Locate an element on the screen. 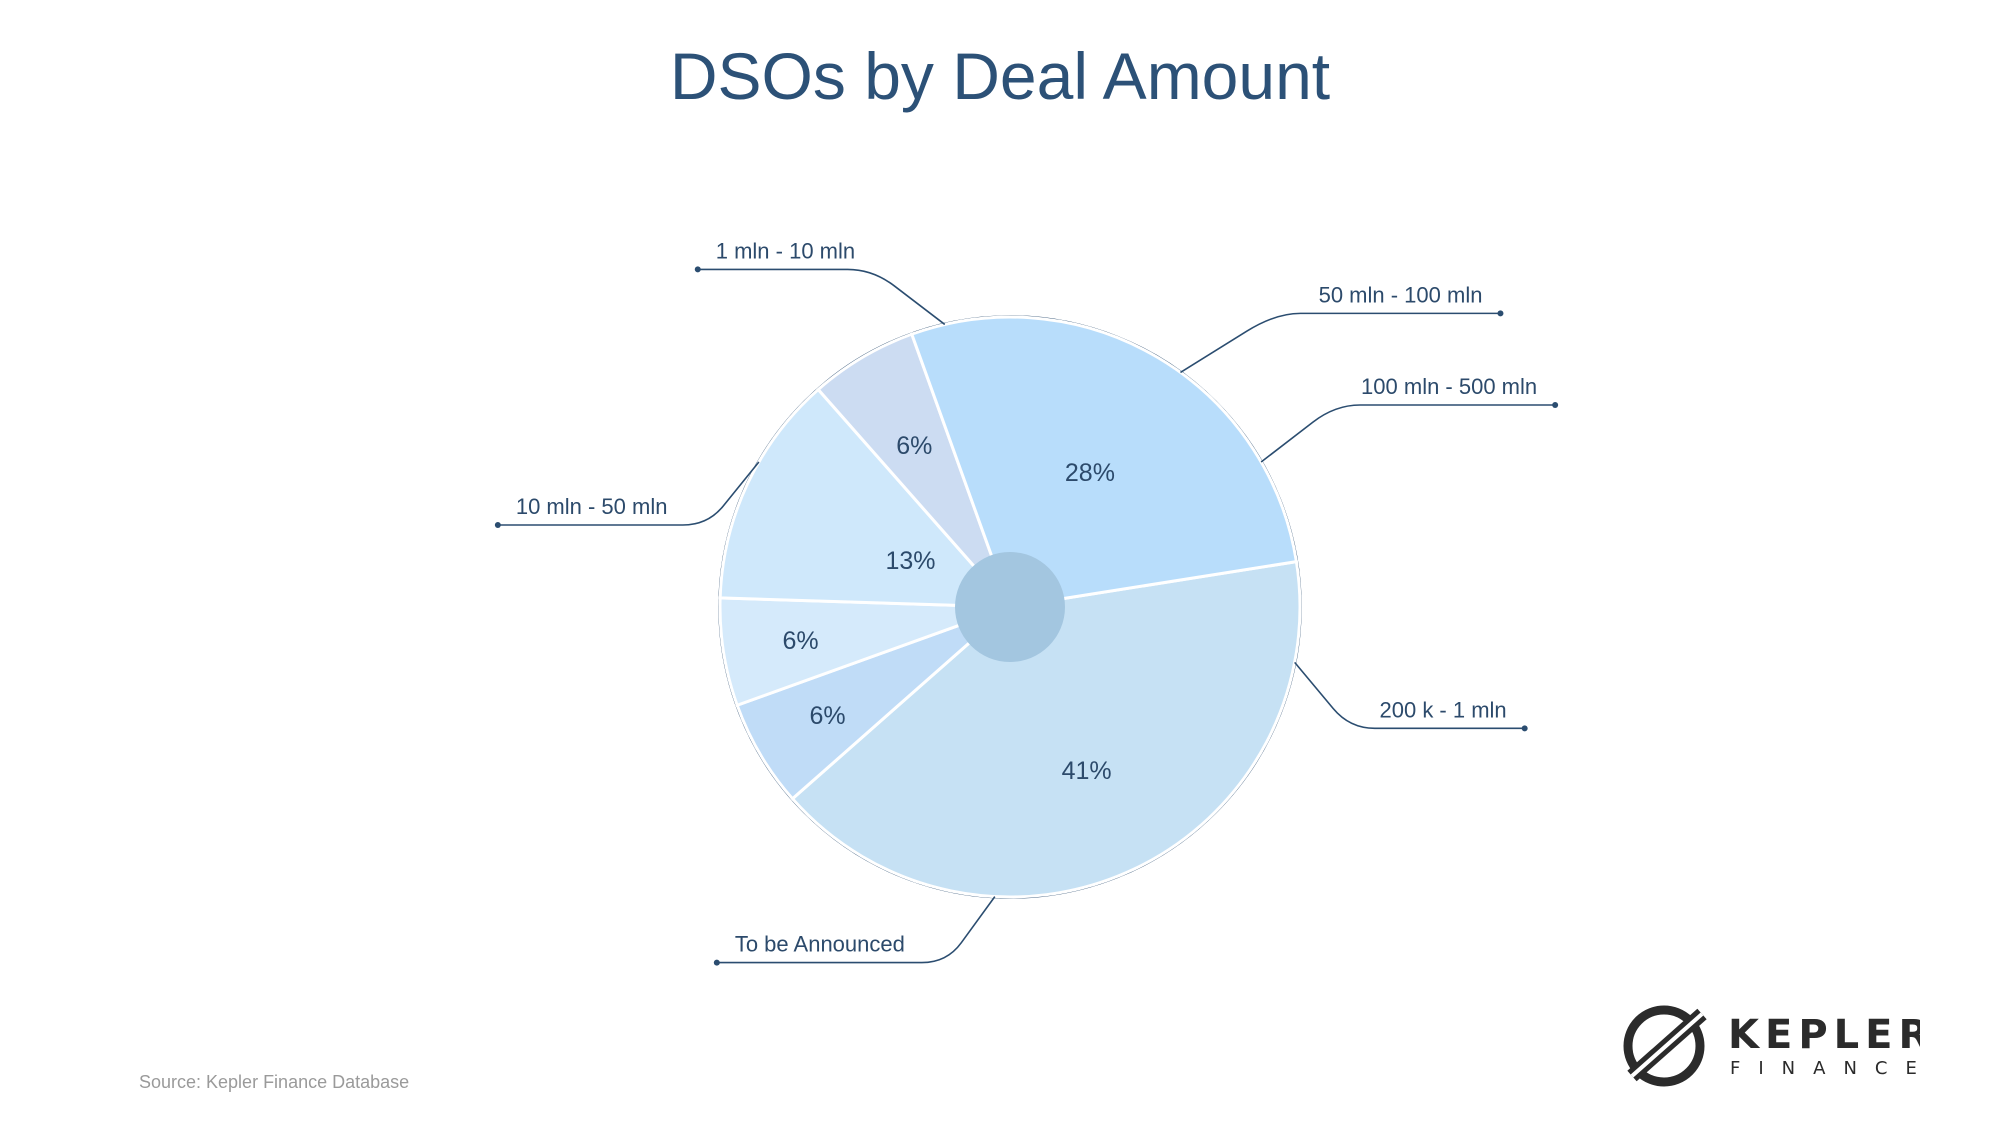  category-label: 100 mln - 500 mln is located at coordinates (1449, 386).